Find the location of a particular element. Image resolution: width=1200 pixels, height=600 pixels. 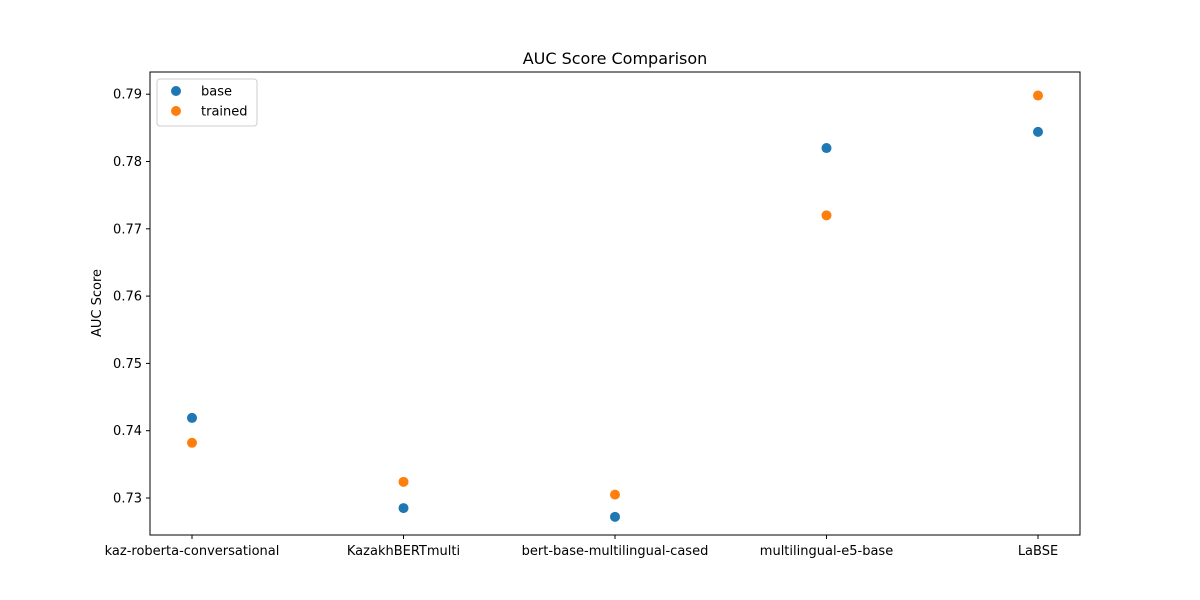

y-tick-label: 0.75 is located at coordinates (127, 364).